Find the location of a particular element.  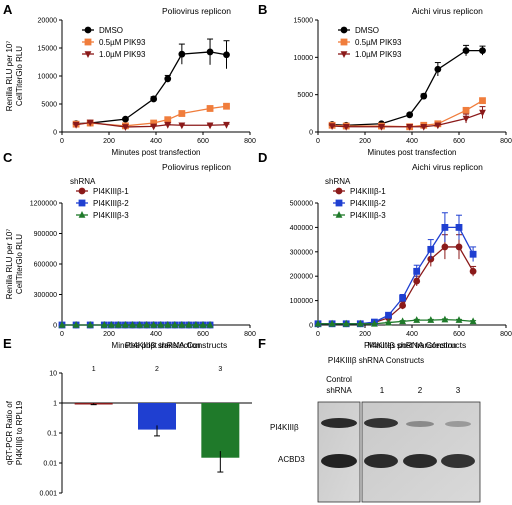

chart-d-xtick-label: 600 is located at coordinates (459, 334).